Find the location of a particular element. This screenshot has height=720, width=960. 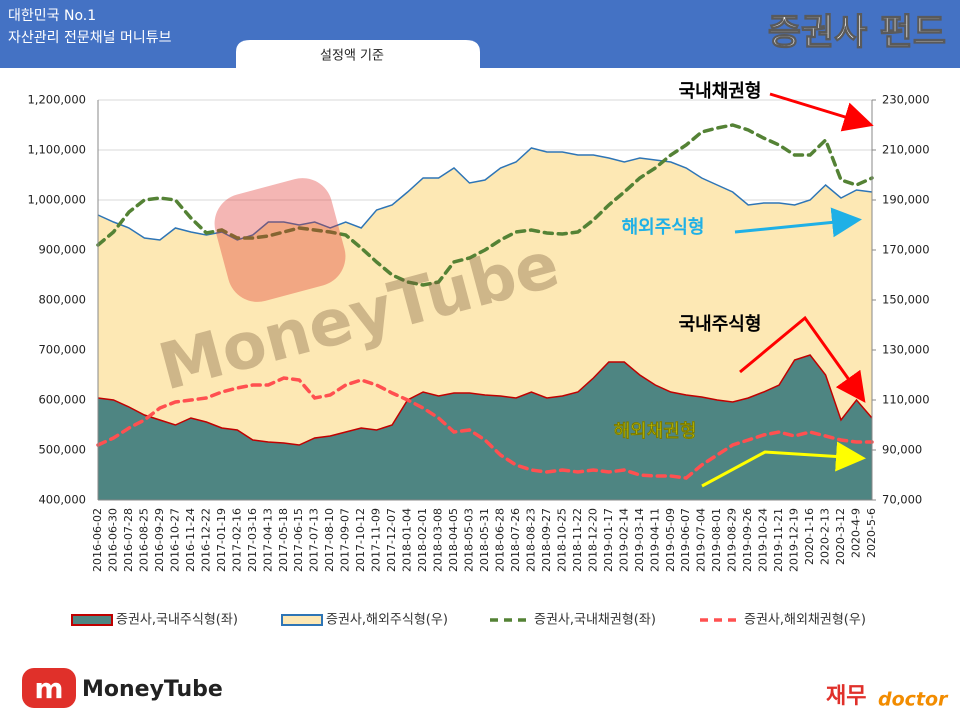

x-tick-label: 2019-12-19 is located at coordinates (794, 540).